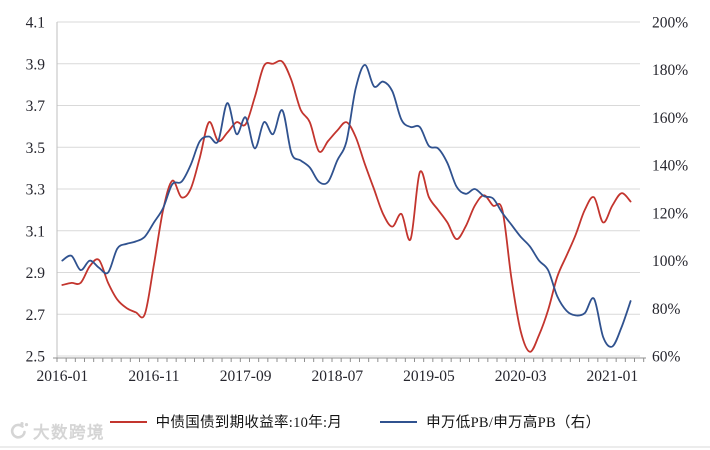  Describe the element at coordinates (670, 213) in the screenshot. I see `right-axis-label: 120%` at that location.